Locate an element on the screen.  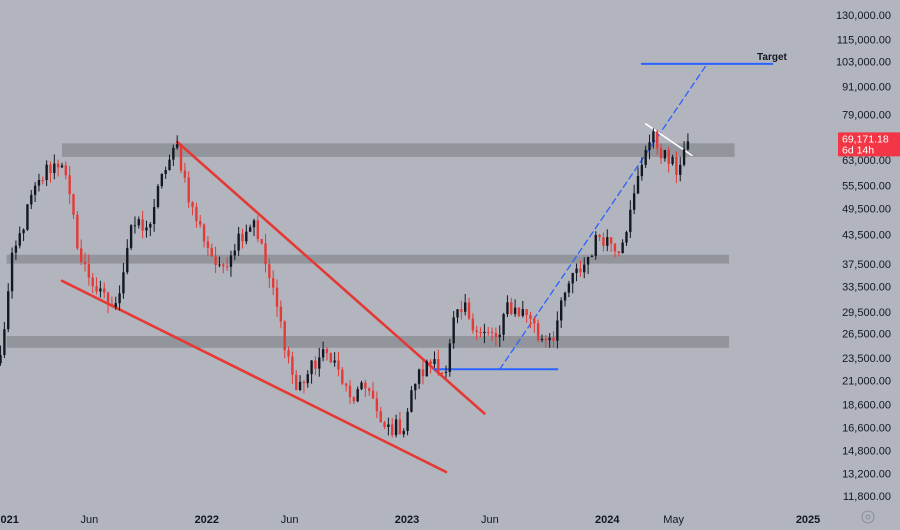
x-tick-label: May is located at coordinates (673, 520).